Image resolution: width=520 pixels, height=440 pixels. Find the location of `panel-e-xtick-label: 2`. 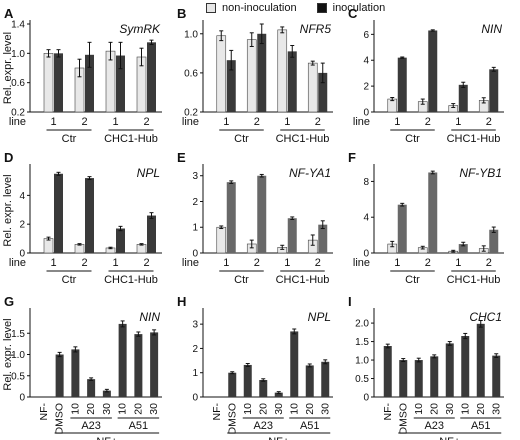

panel-e-xtick-label: 2 is located at coordinates (257, 263).